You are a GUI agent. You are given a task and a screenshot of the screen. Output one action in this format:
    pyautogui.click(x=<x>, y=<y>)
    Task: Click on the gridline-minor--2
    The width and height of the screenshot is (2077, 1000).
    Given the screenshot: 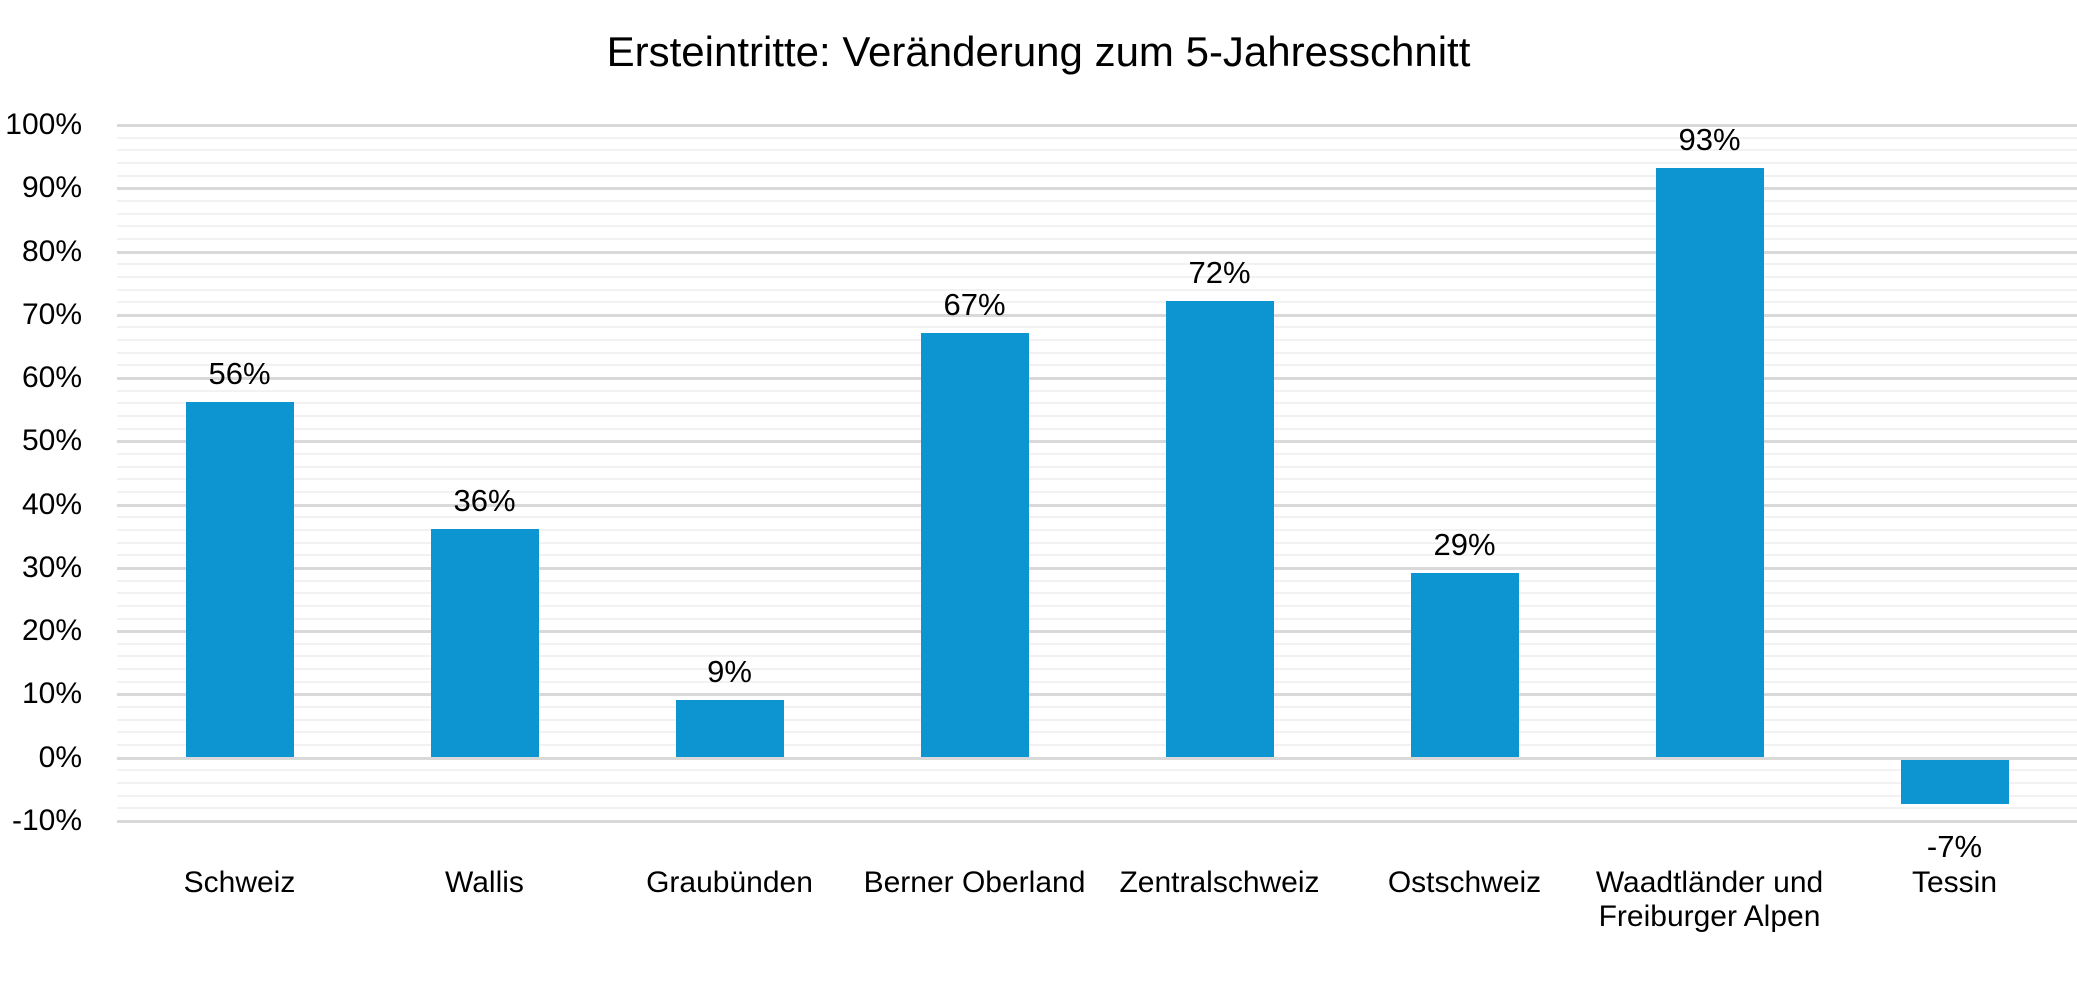 What is the action you would take?
    pyautogui.click(x=1097, y=770)
    